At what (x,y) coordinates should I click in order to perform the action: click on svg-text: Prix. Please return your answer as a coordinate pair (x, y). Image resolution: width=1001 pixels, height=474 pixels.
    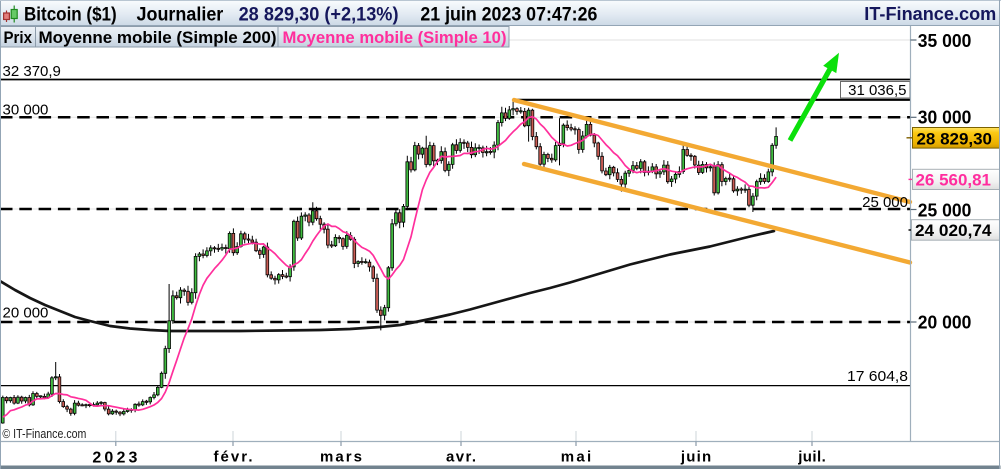
    Looking at the image, I should click on (18, 37).